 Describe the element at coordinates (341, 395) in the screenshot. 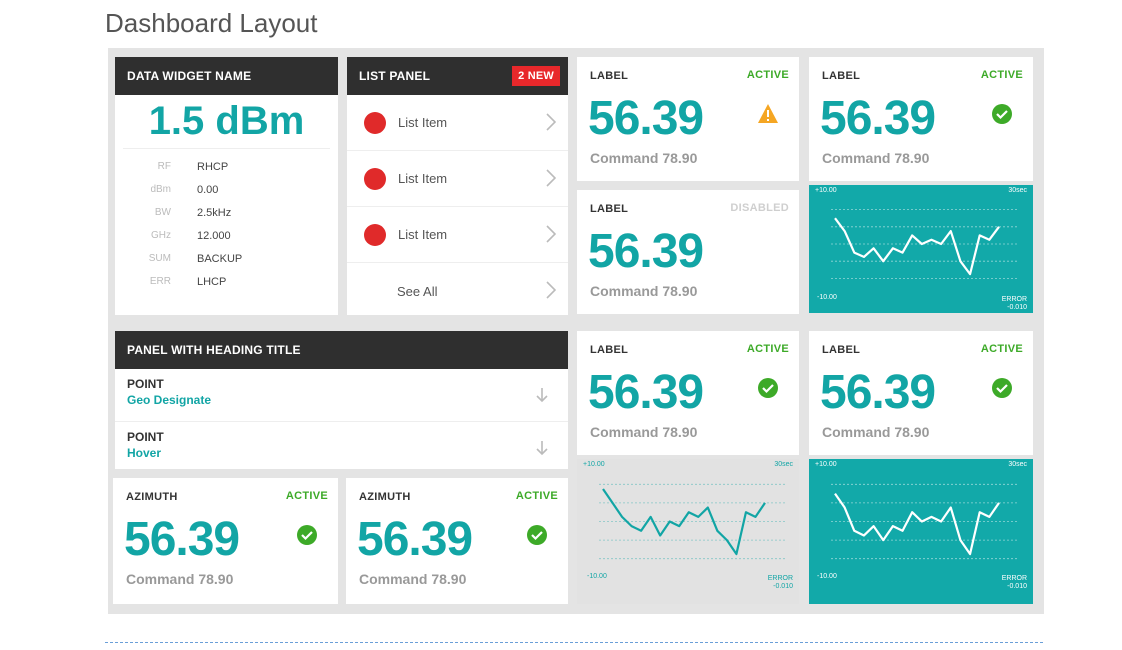

I see `point-row: POINT Geo Designate` at that location.